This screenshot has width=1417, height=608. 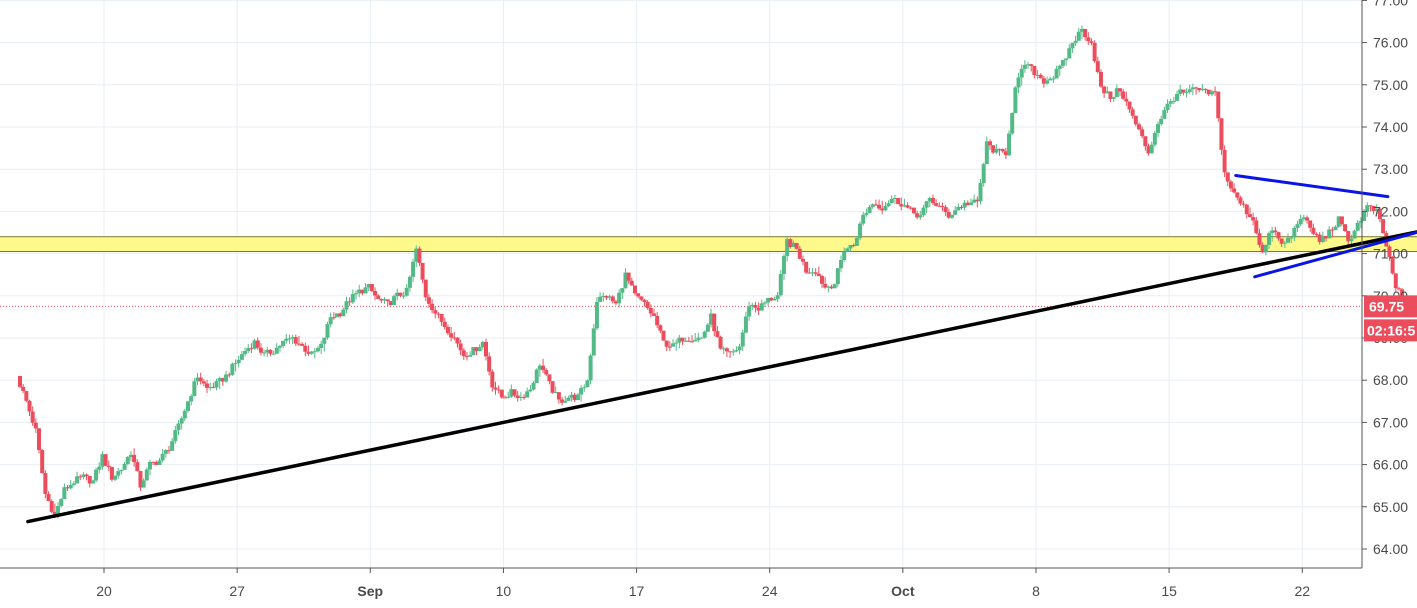 What do you see at coordinates (1312, 186) in the screenshot?
I see `channel-upper-line` at bounding box center [1312, 186].